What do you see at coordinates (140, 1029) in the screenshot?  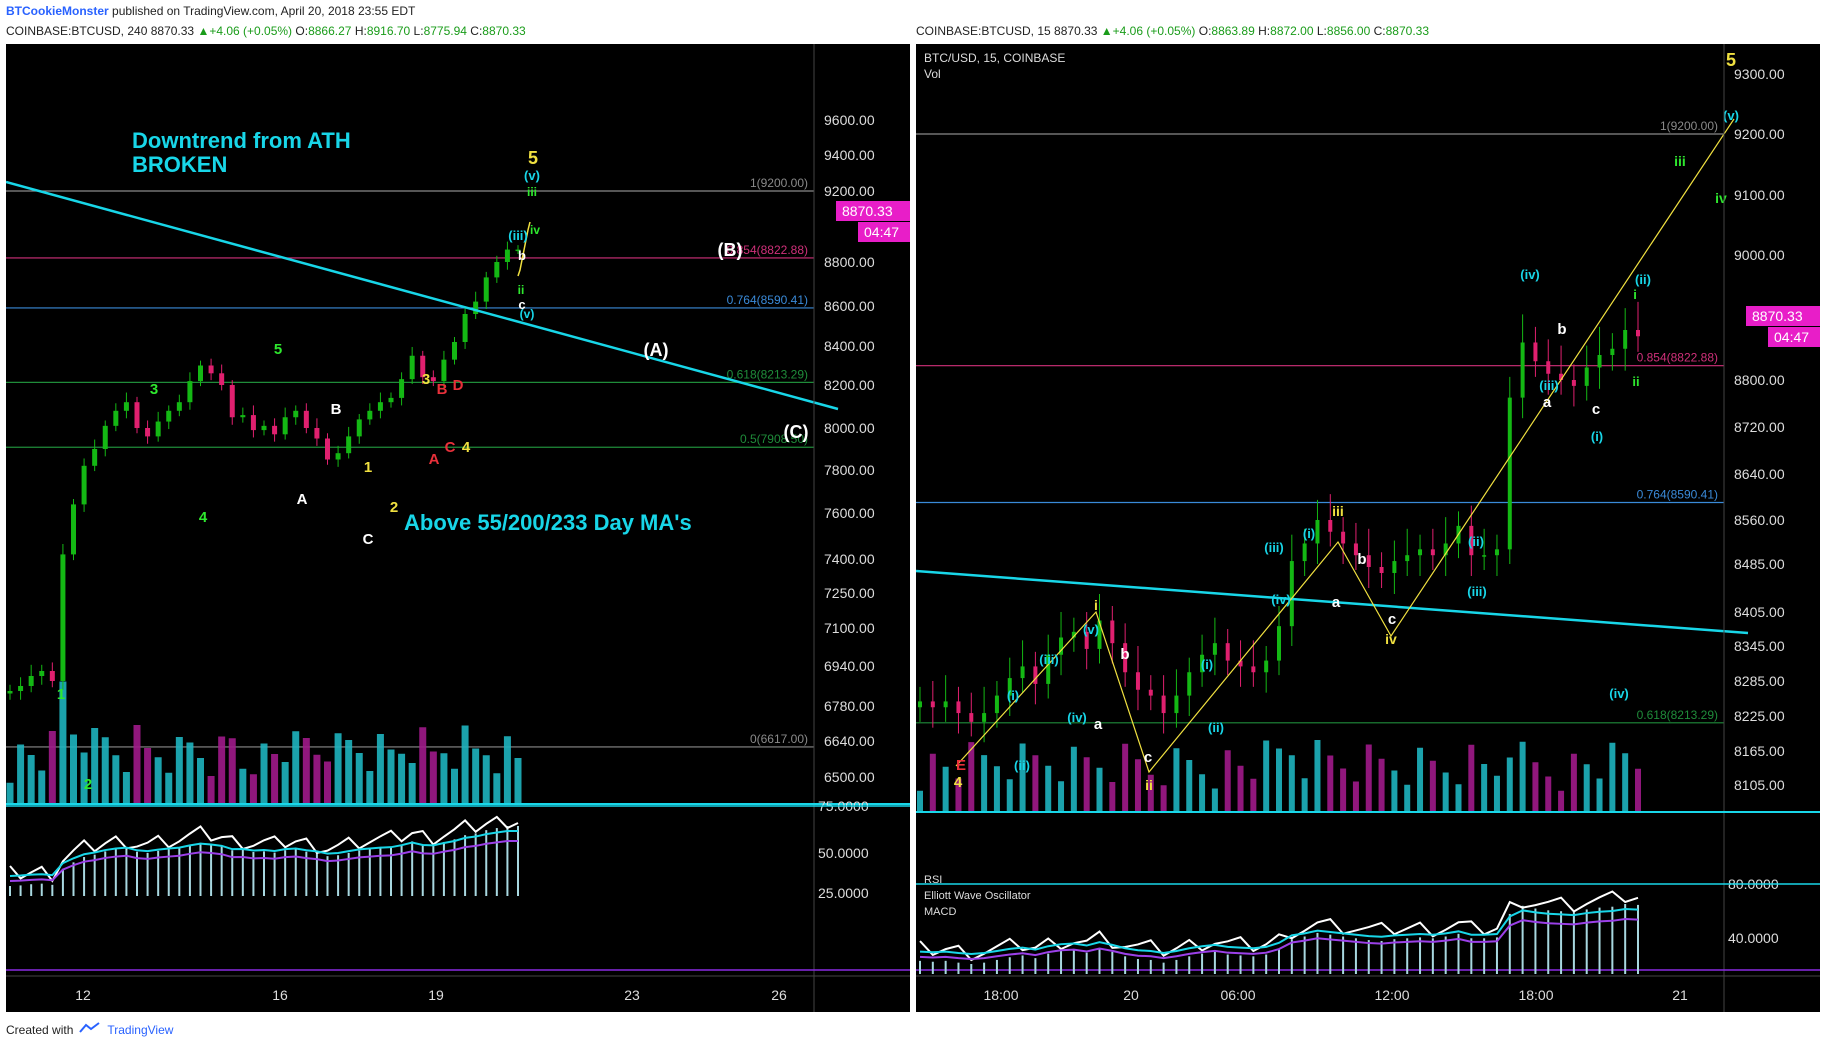 I see `footer-brand: TradingView` at bounding box center [140, 1029].